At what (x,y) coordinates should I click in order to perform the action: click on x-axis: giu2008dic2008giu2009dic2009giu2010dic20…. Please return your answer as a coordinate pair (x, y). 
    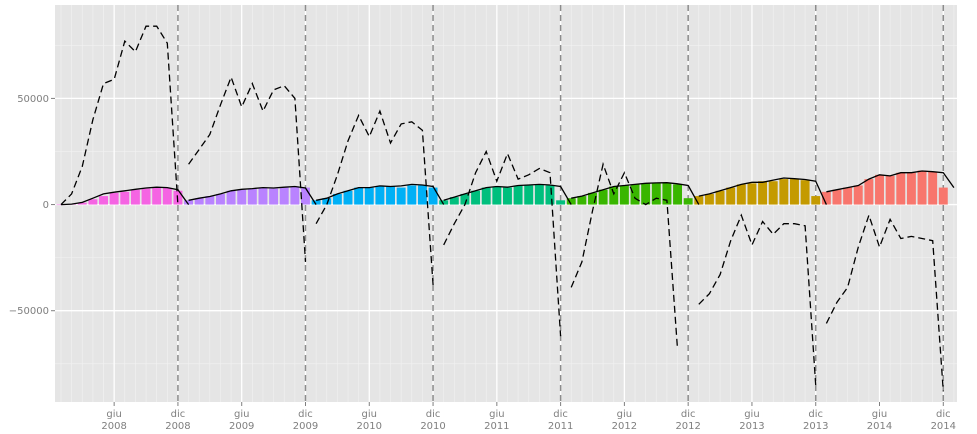
    Looking at the image, I should click on (528, 417).